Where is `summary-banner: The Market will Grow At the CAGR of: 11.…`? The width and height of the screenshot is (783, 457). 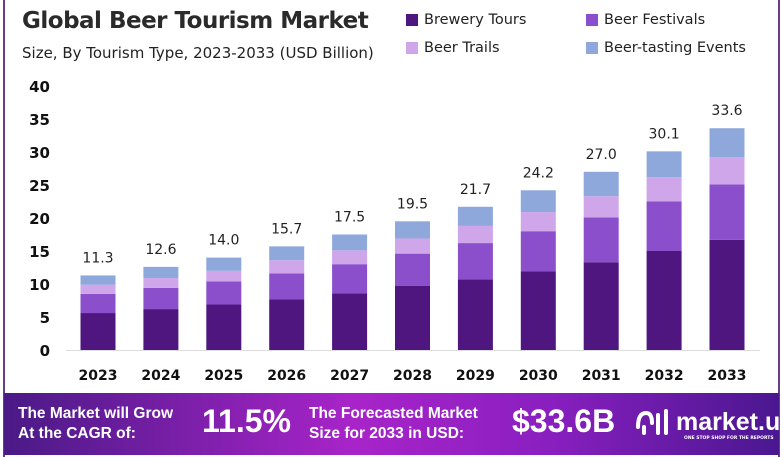
summary-banner: The Market will Grow At the CAGR of: 11.… is located at coordinates (393, 424).